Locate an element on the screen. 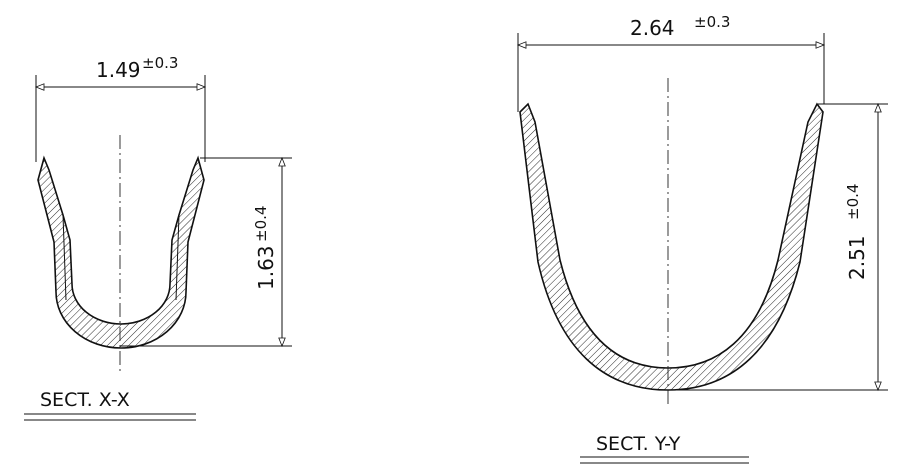 Image resolution: width=909 pixels, height=468 pixels. section-y-width-value: 2.64 is located at coordinates (652, 28).